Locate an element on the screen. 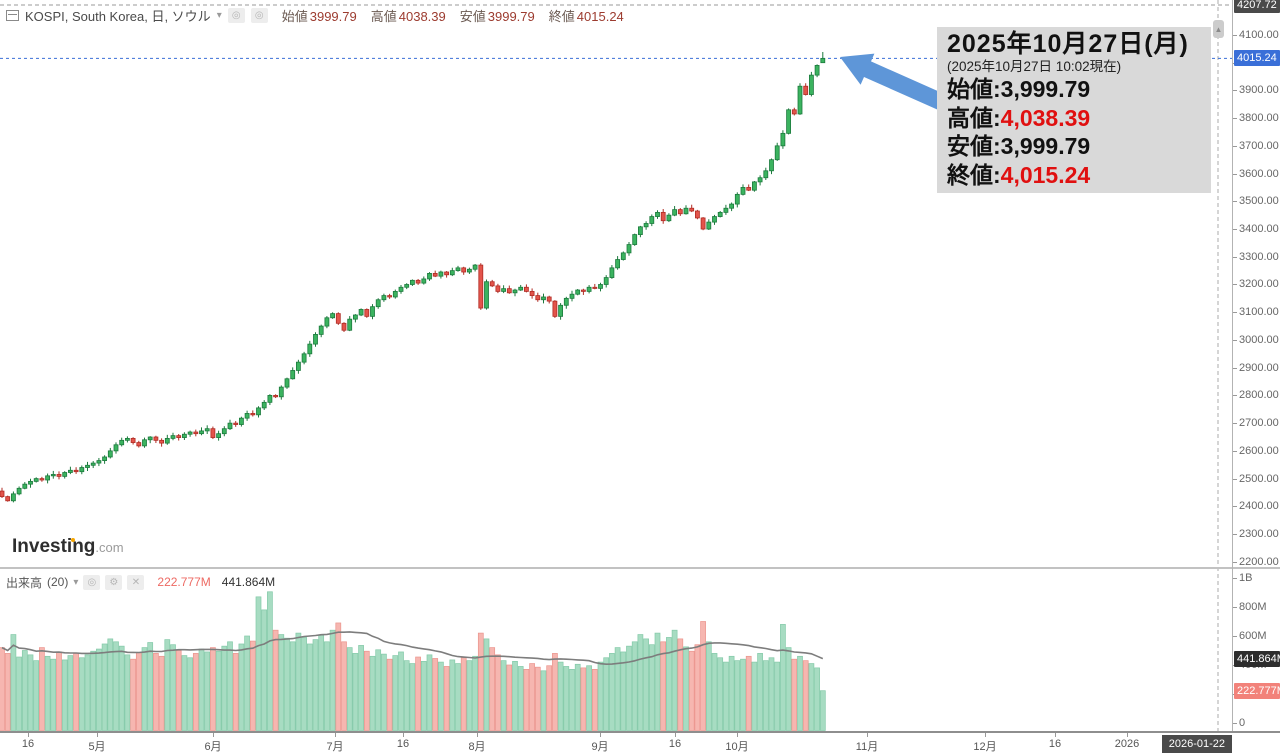 The height and width of the screenshot is (755, 1280). volume-legend: 出来高 (20) ▾ ◎ ⚙ ✕ 222.777M 441.864M is located at coordinates (140, 582).